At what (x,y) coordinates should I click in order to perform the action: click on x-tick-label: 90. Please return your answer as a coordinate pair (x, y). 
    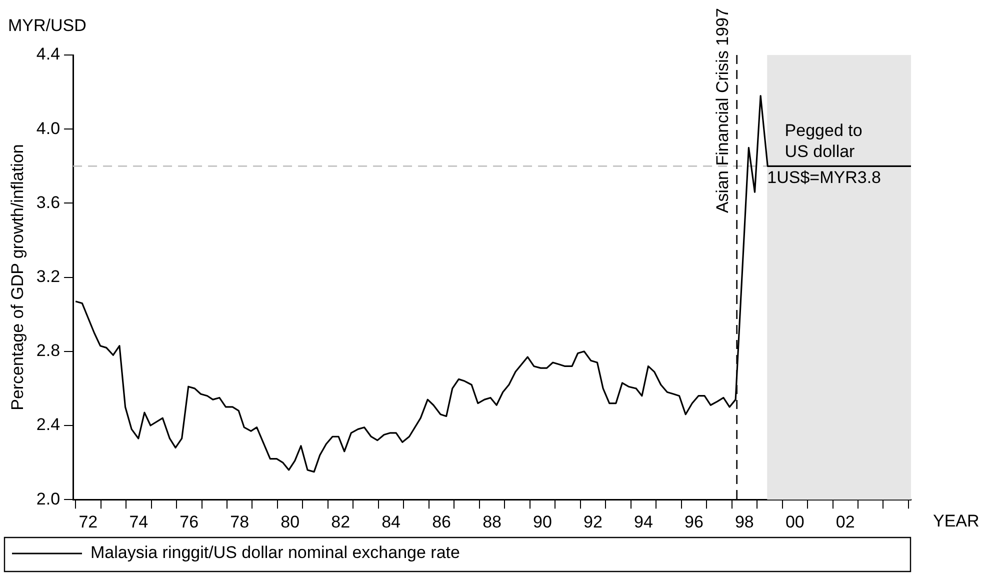
    Looking at the image, I should click on (542, 522).